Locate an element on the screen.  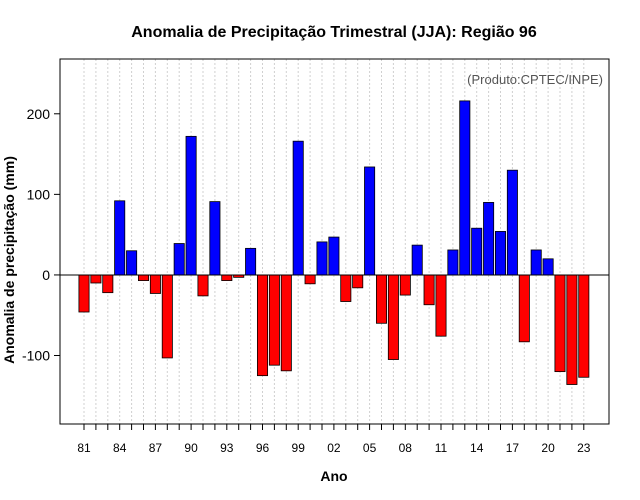
bar-2021 is located at coordinates (560, 323).